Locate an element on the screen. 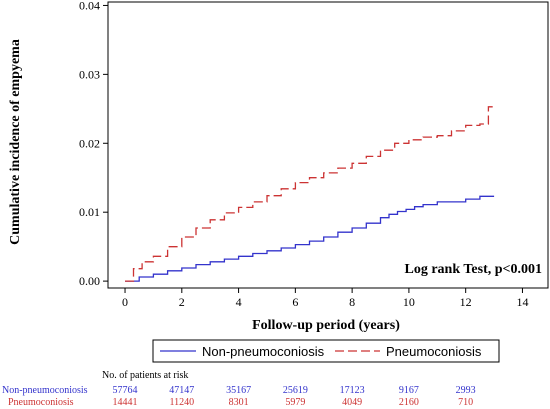 The width and height of the screenshot is (550, 409). legend-label-pneumoconiosis: Pneumoconiosis is located at coordinates (434, 351).